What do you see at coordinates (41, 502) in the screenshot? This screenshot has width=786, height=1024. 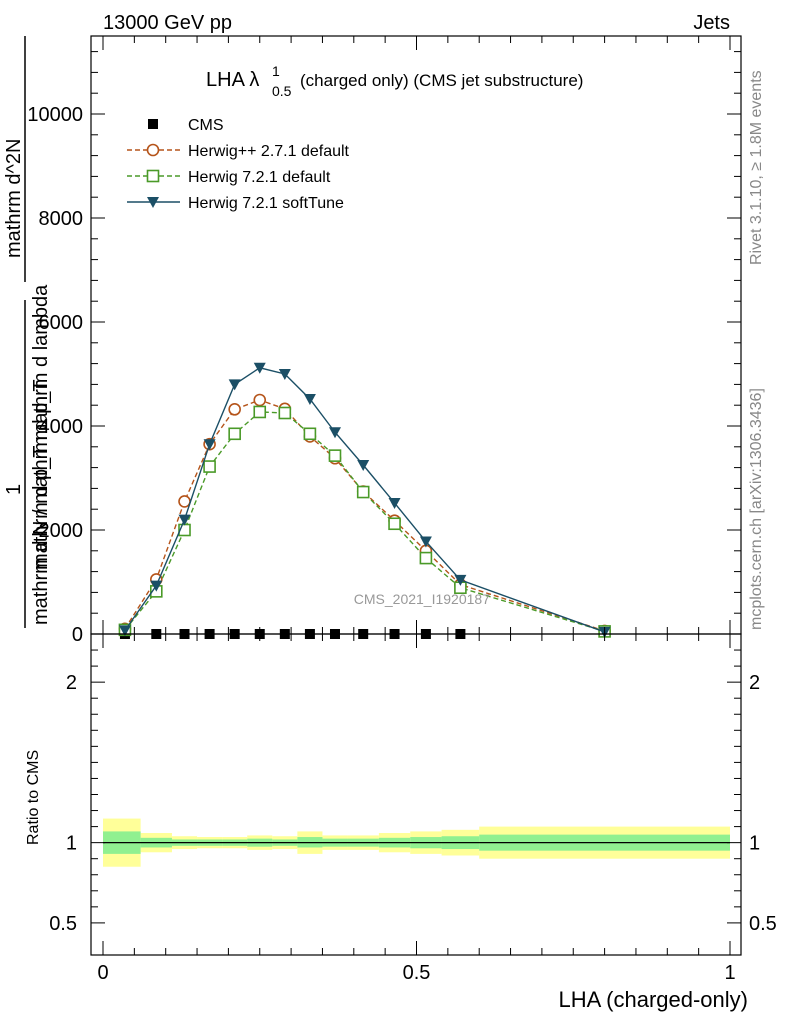 I see `ylabel-den-left: mathrm d N / mathrm d p_T` at bounding box center [41, 502].